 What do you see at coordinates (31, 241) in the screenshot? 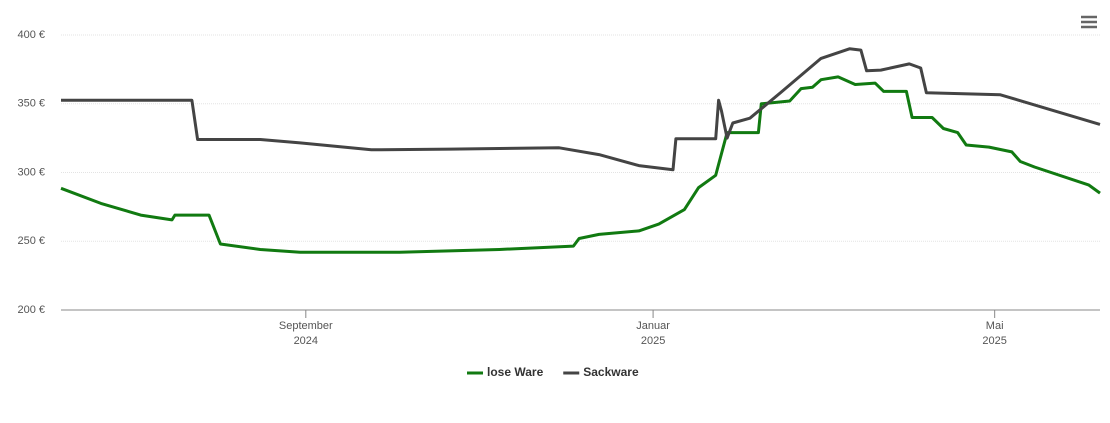
I see `y-tick-label: 250 €` at bounding box center [31, 241].